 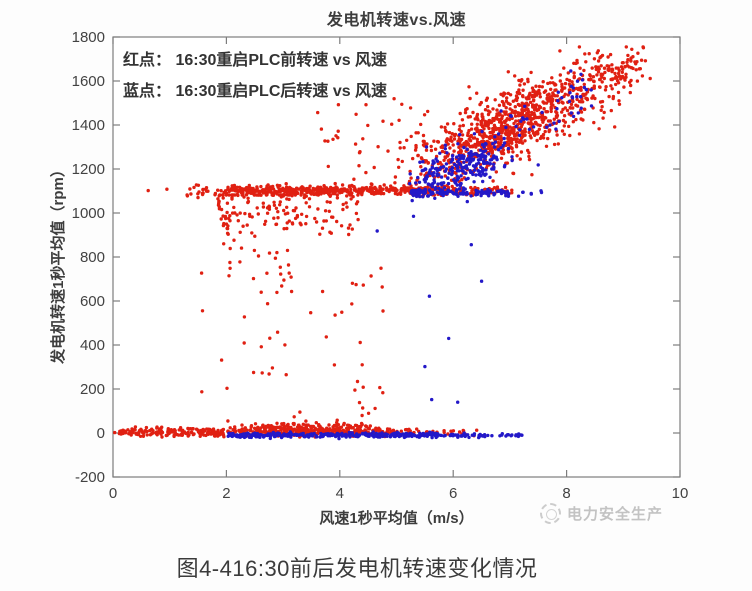 What do you see at coordinates (326, 335) in the screenshot?
I see `points-drizzle-red-a` at bounding box center [326, 335].